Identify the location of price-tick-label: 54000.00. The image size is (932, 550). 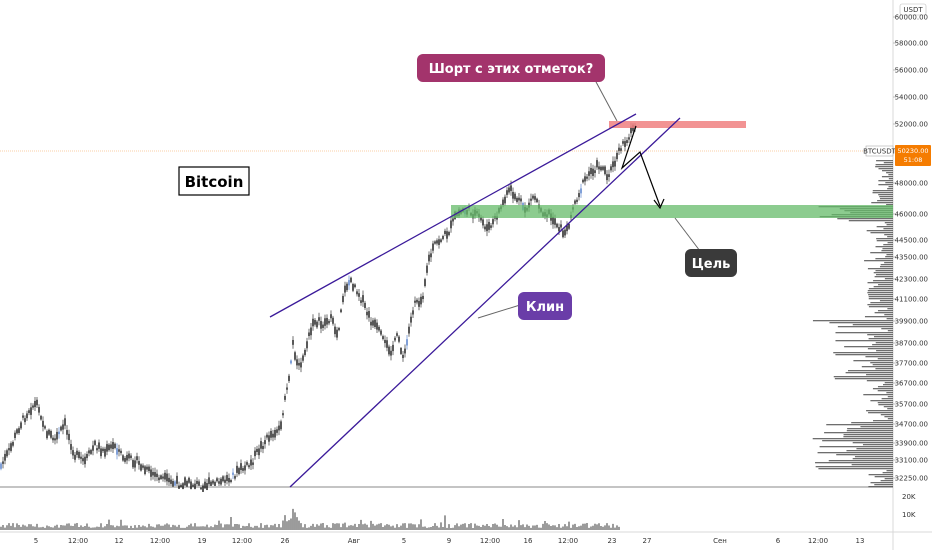
(911, 98).